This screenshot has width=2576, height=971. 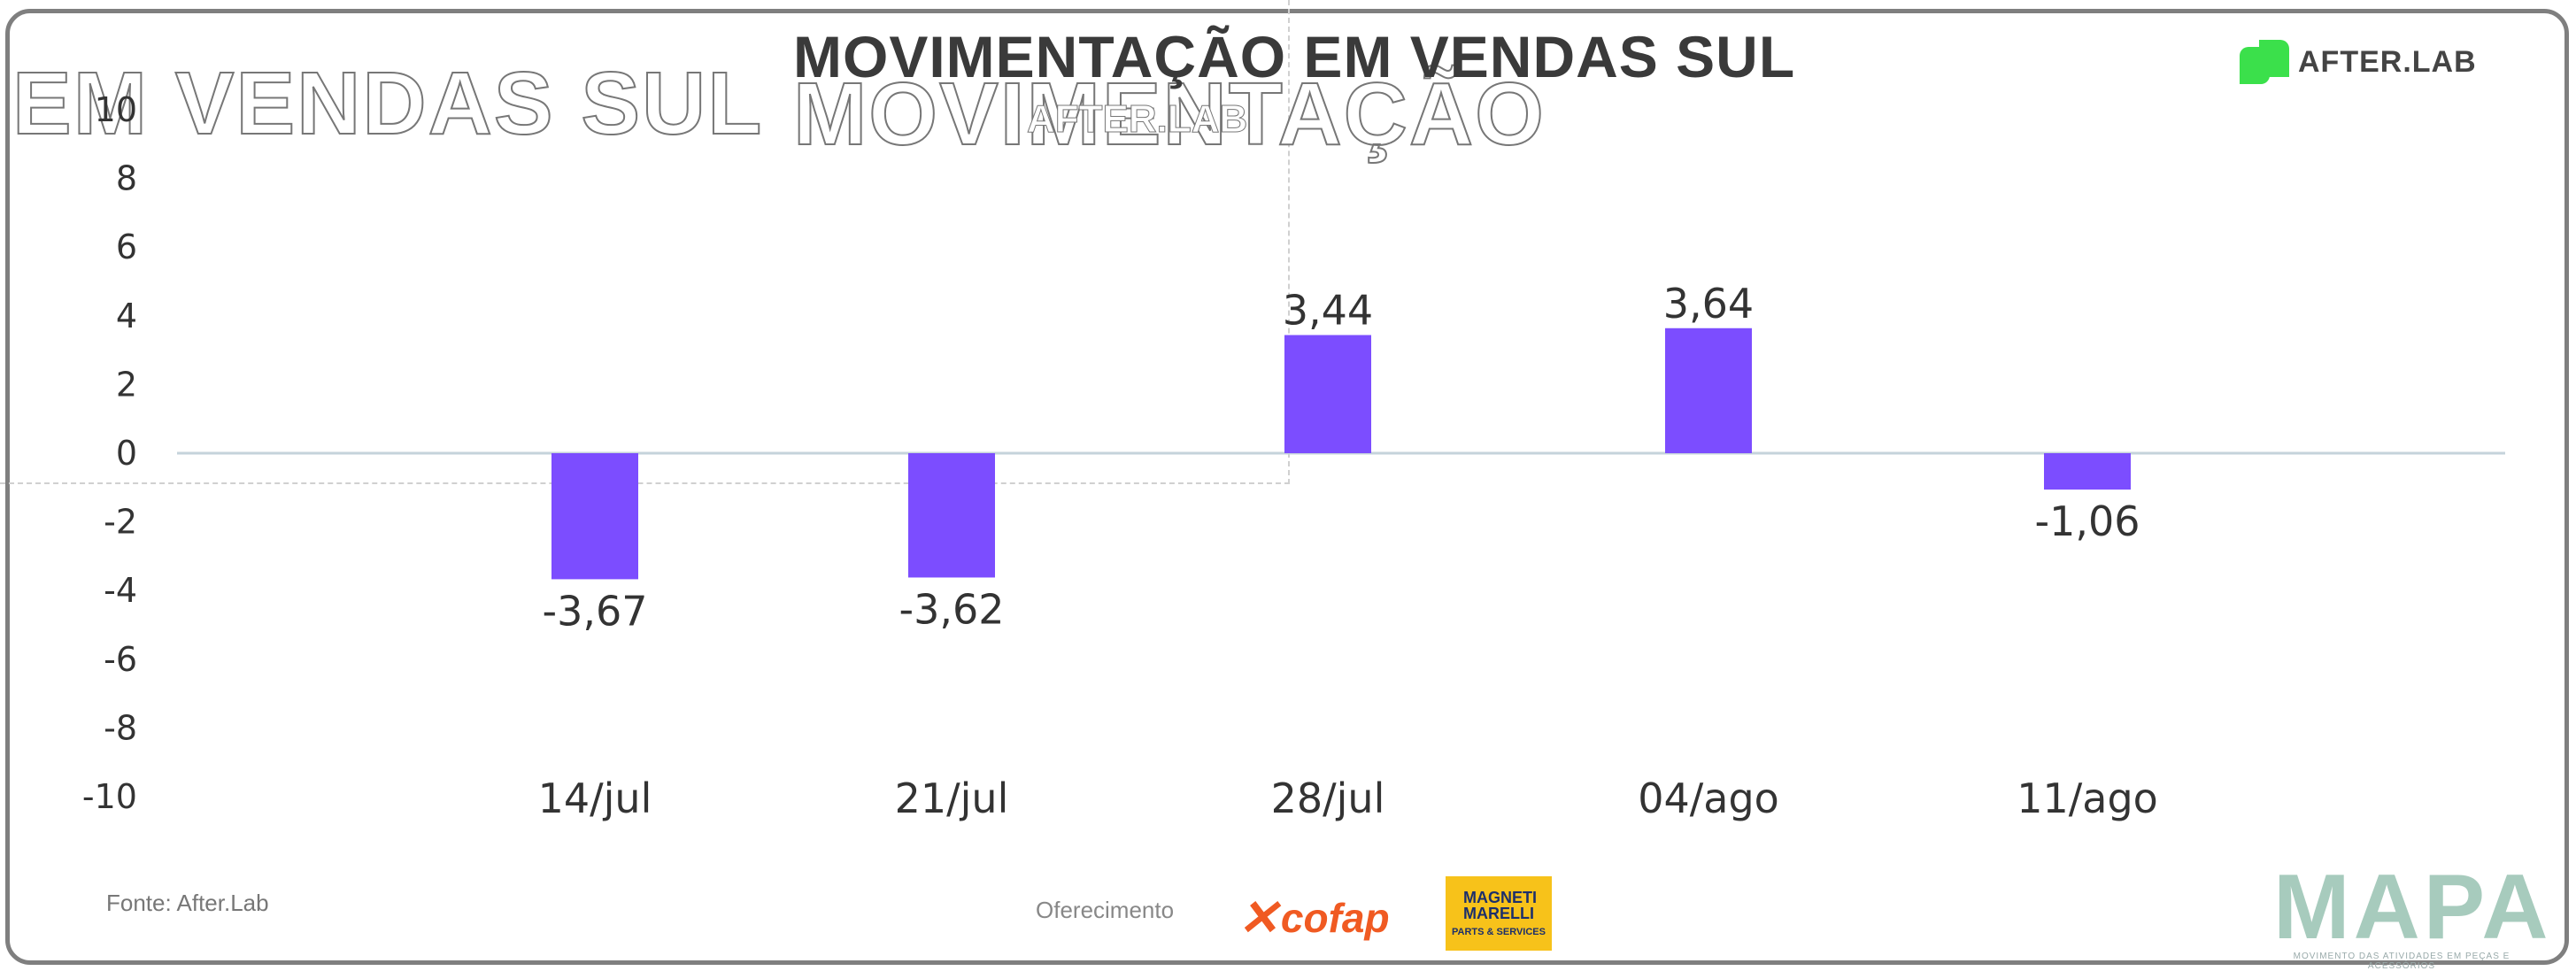 I want to click on cofap-x-icon: ✕, so click(x=1258, y=917).